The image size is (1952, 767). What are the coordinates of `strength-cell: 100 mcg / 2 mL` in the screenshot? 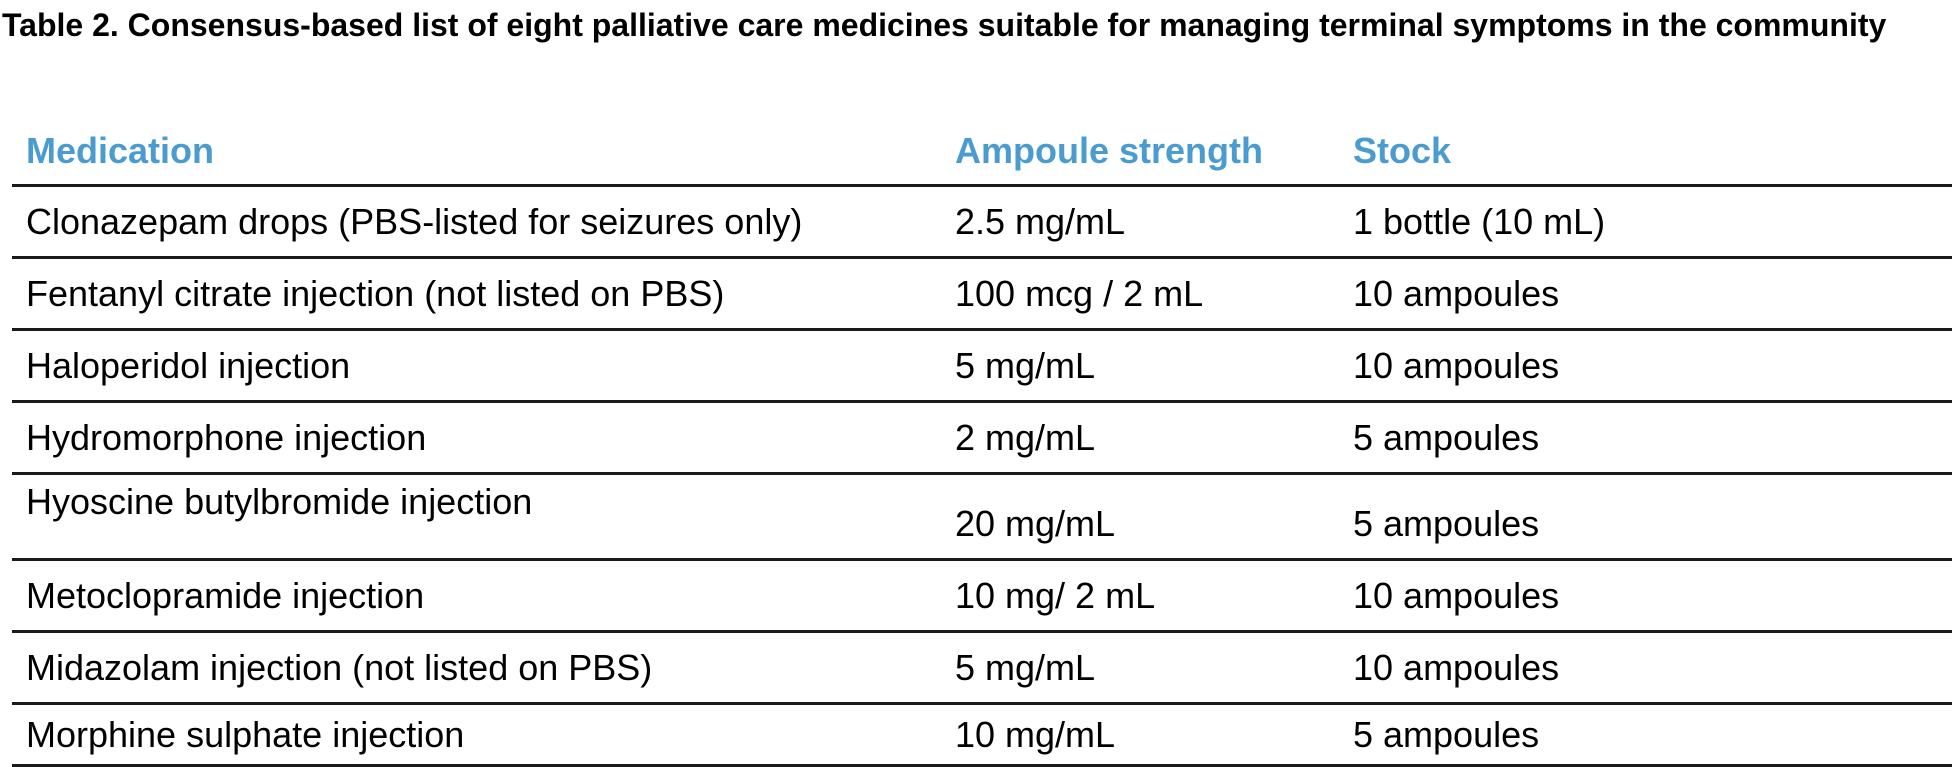 It's located at (1140, 294).